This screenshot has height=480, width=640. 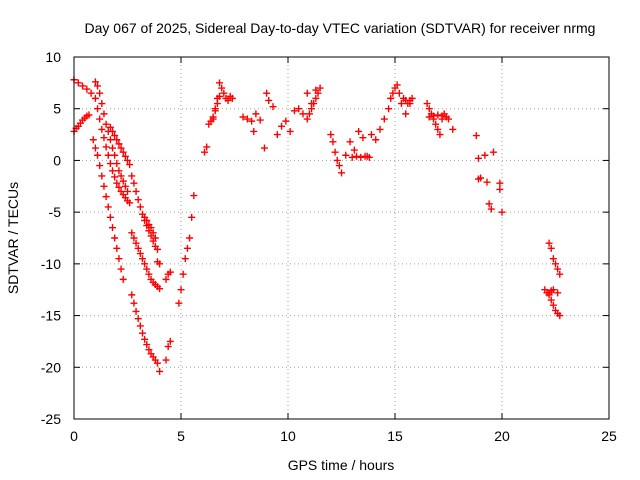 I want to click on series-arc-h, so click(x=146, y=261).